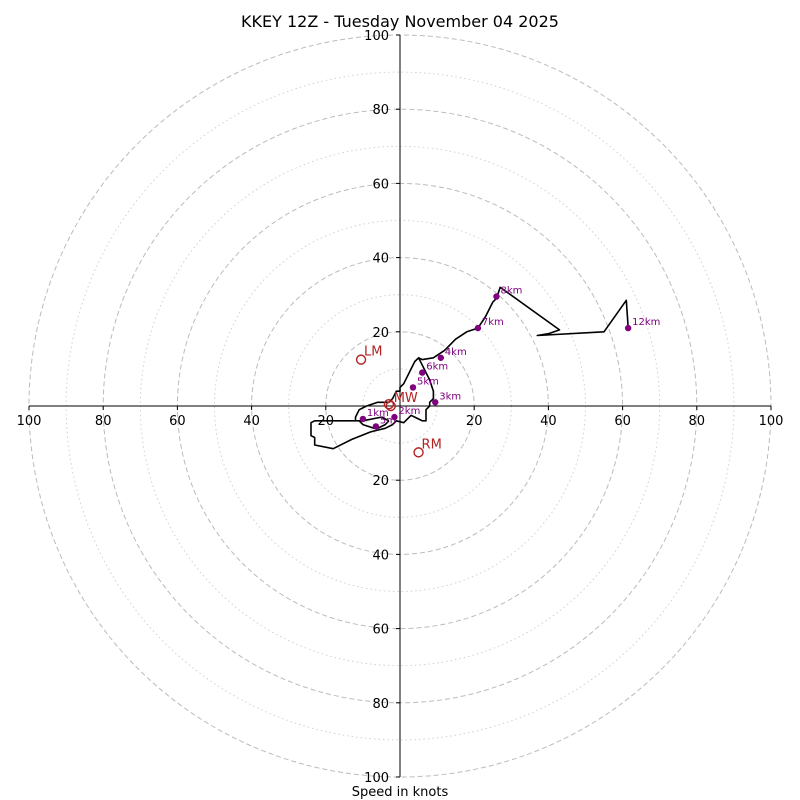 Image resolution: width=800 pixels, height=800 pixels. What do you see at coordinates (413, 387) in the screenshot?
I see `height-point-5km` at bounding box center [413, 387].